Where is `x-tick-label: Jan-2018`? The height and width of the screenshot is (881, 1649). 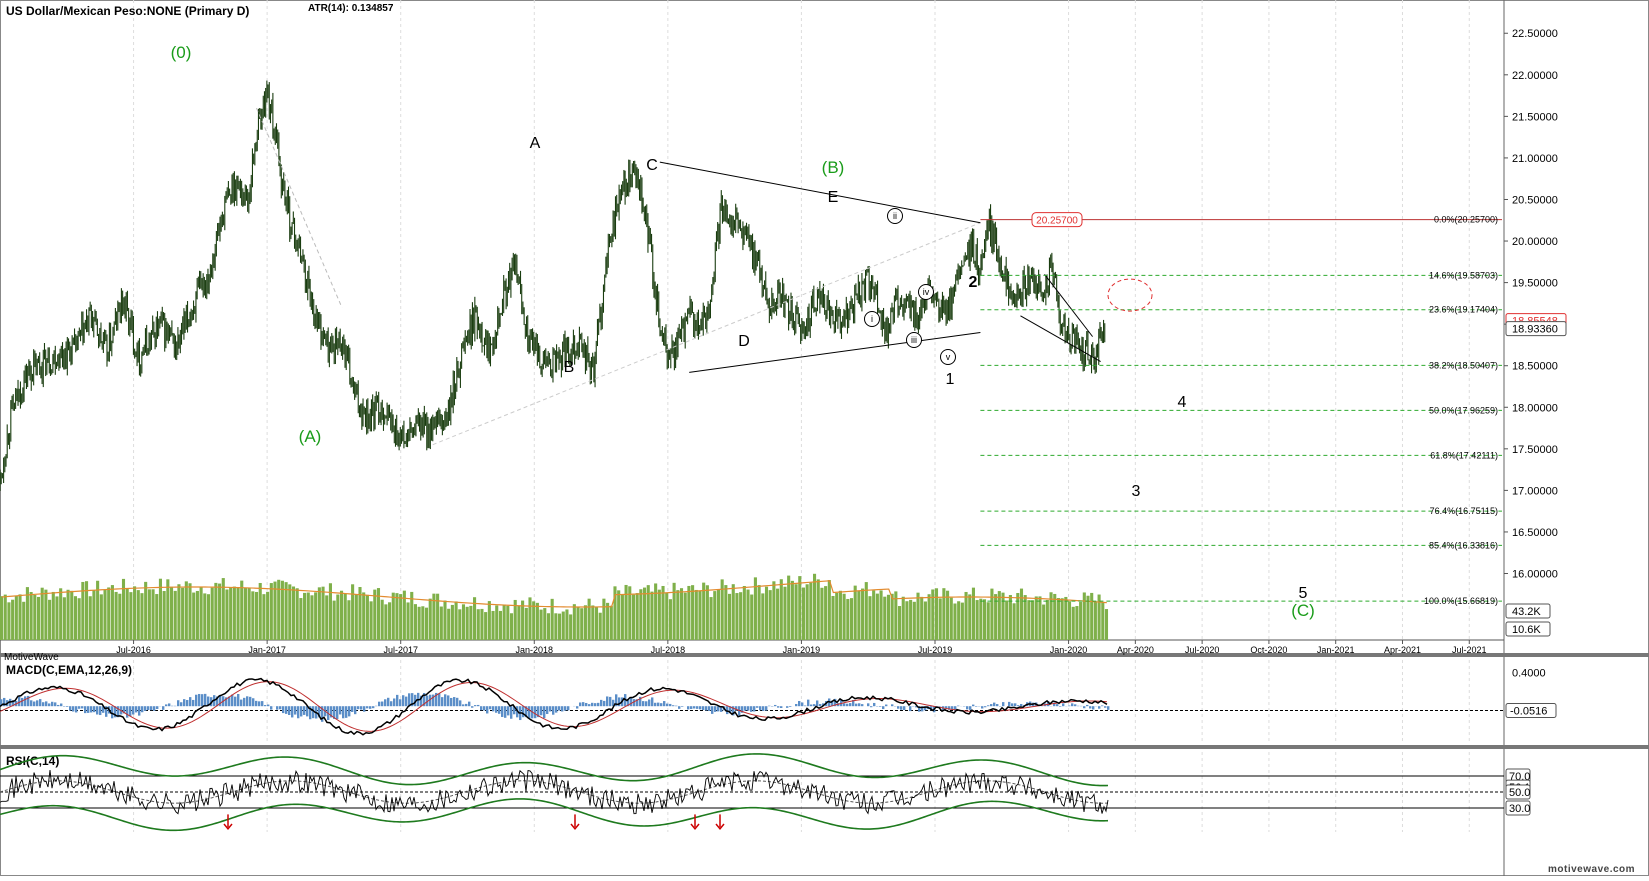
x-tick-label: Jan-2018 is located at coordinates (535, 650).